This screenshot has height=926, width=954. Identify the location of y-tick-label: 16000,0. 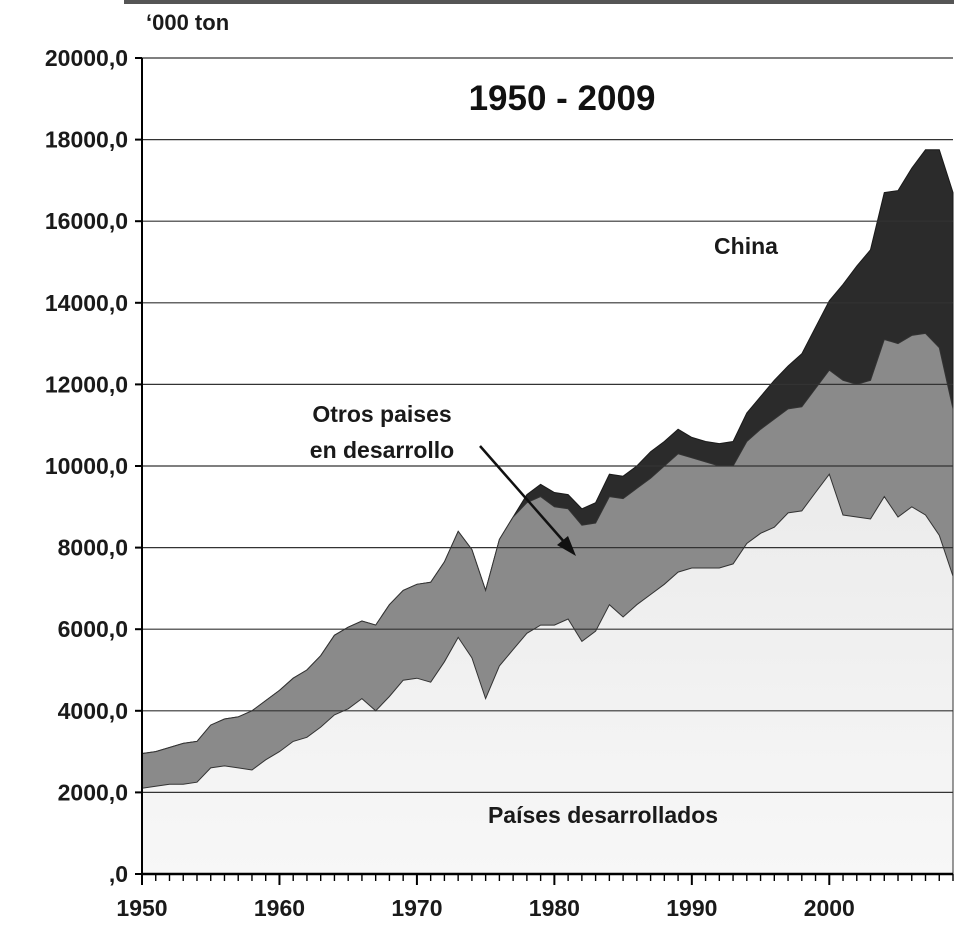
(86, 221).